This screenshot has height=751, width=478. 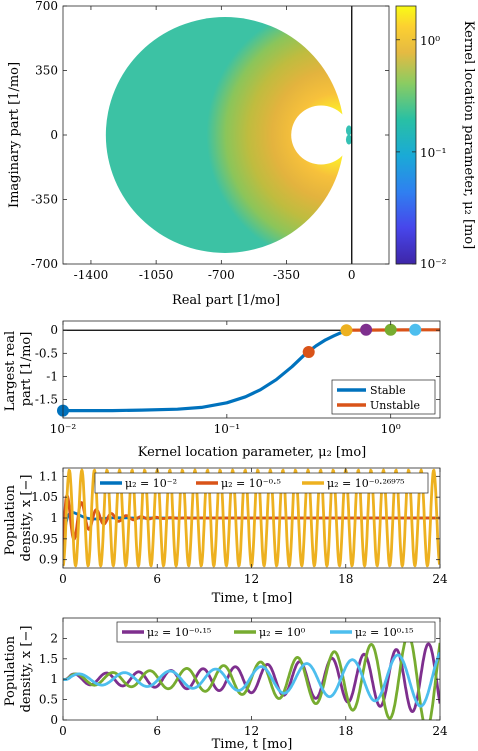 What do you see at coordinates (10, 371) in the screenshot?
I see `largest-real-part-ylabel-line-1: Largest real` at bounding box center [10, 371].